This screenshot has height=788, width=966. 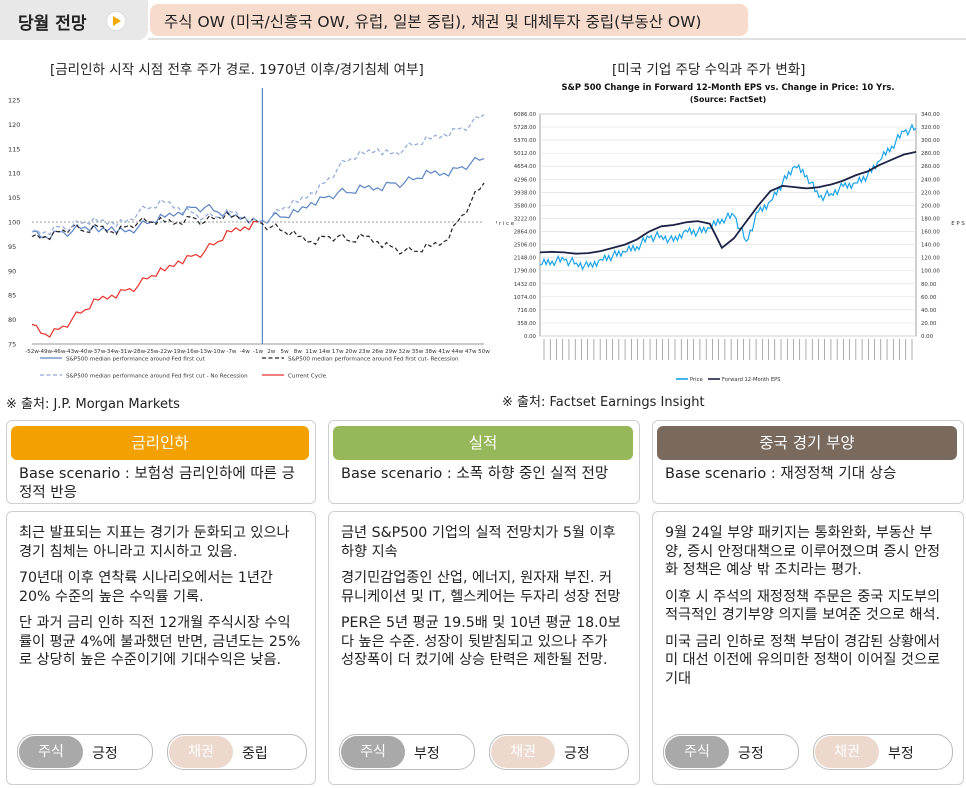 What do you see at coordinates (12, 345) in the screenshot?
I see `y-tick-label: 75` at bounding box center [12, 345].